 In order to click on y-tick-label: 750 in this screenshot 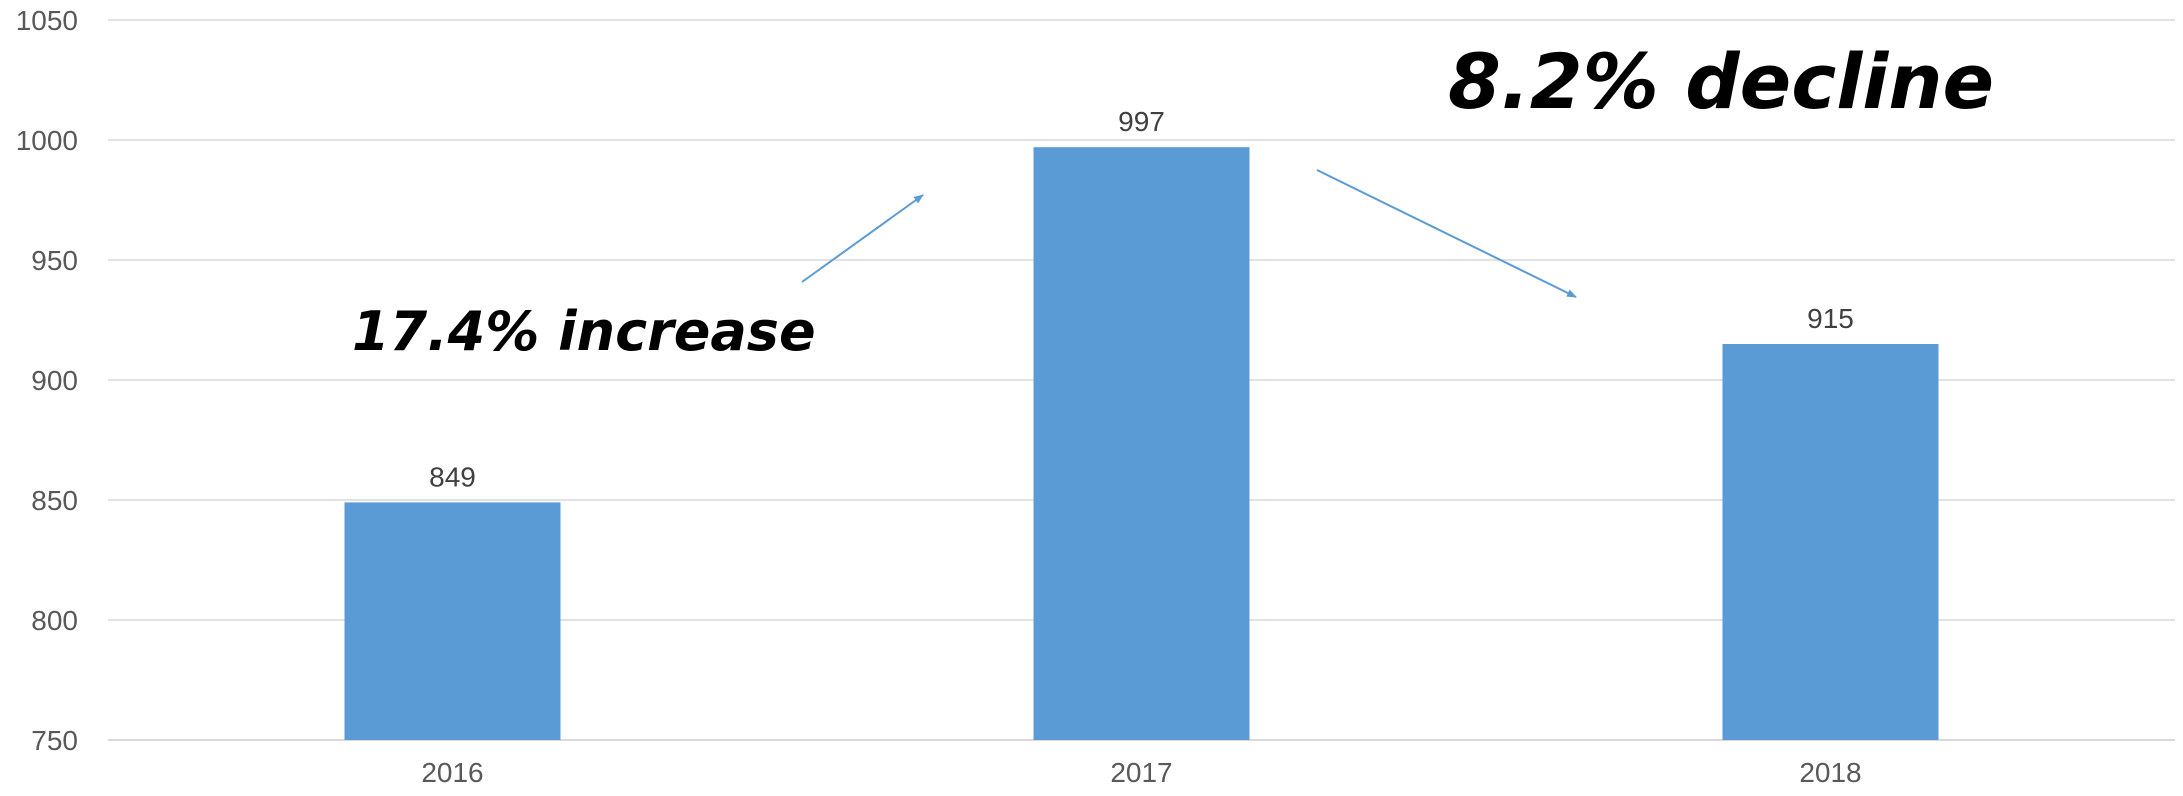, I will do `click(54, 740)`.